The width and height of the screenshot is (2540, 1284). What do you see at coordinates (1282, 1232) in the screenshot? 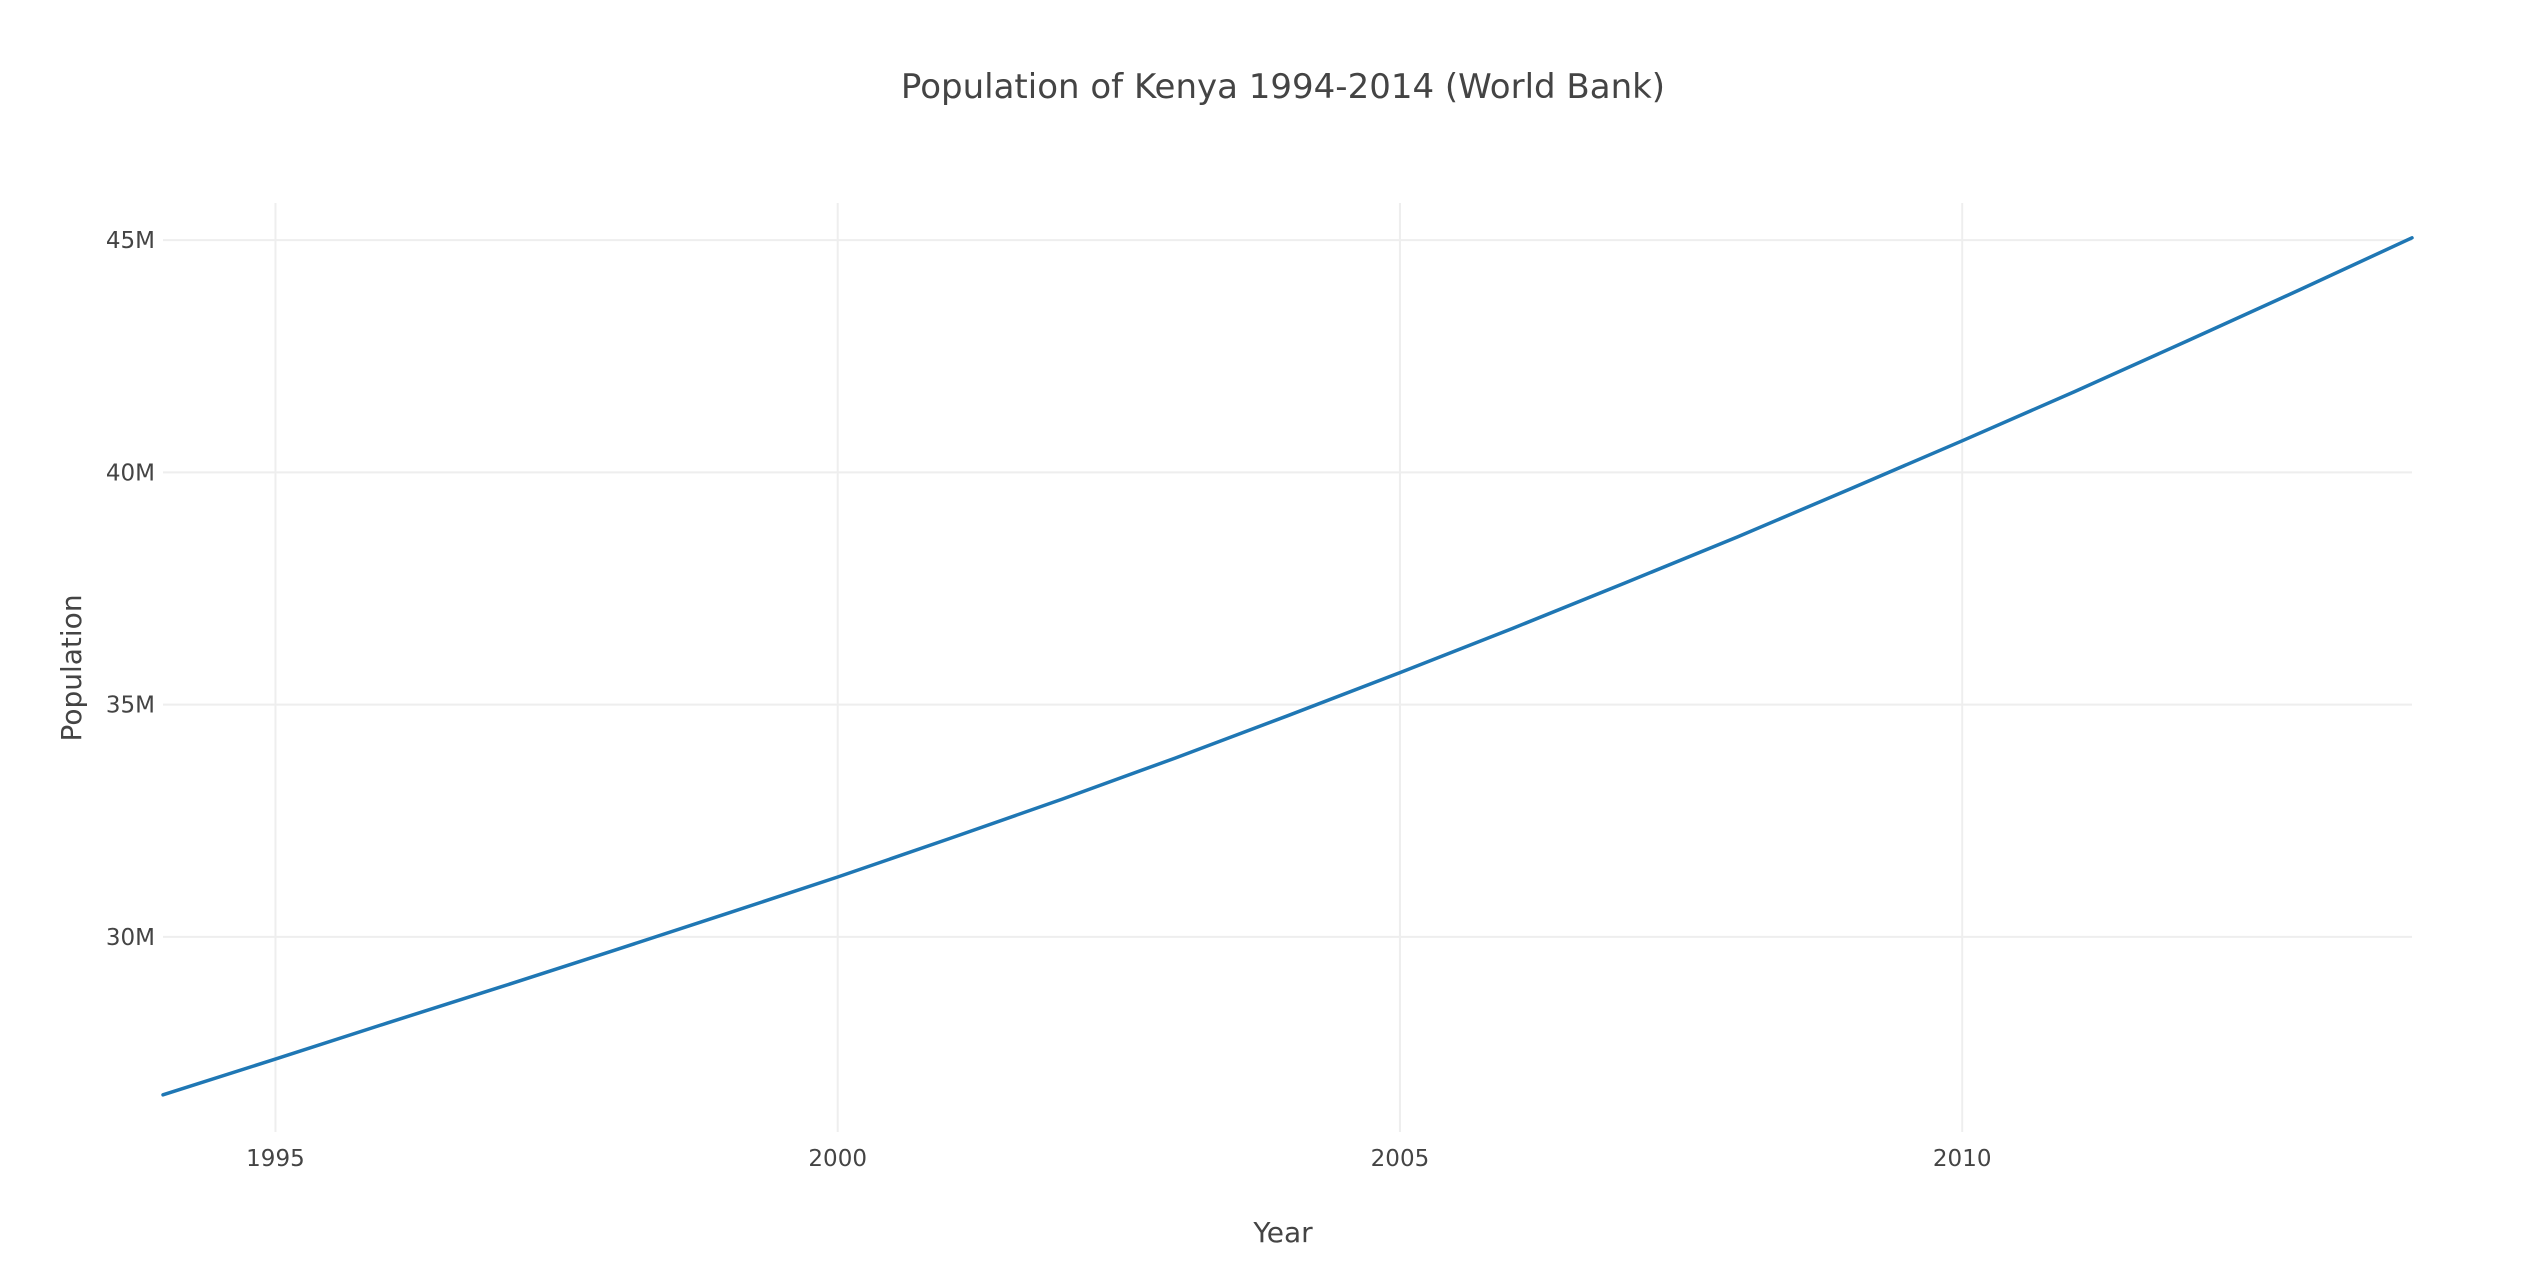
I see `x-axis-title: Year` at bounding box center [1282, 1232].